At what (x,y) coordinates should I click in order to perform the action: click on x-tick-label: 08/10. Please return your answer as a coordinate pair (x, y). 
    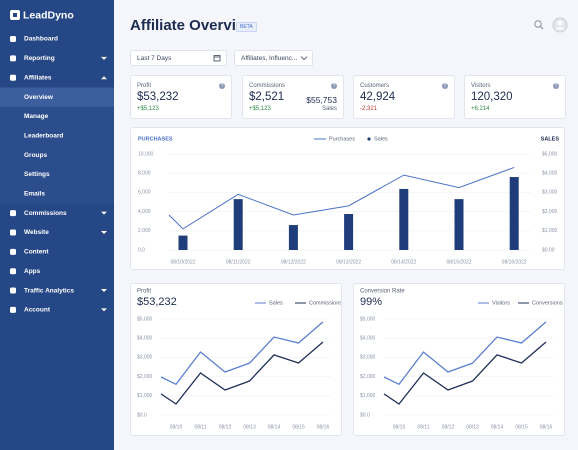
    Looking at the image, I should click on (399, 427).